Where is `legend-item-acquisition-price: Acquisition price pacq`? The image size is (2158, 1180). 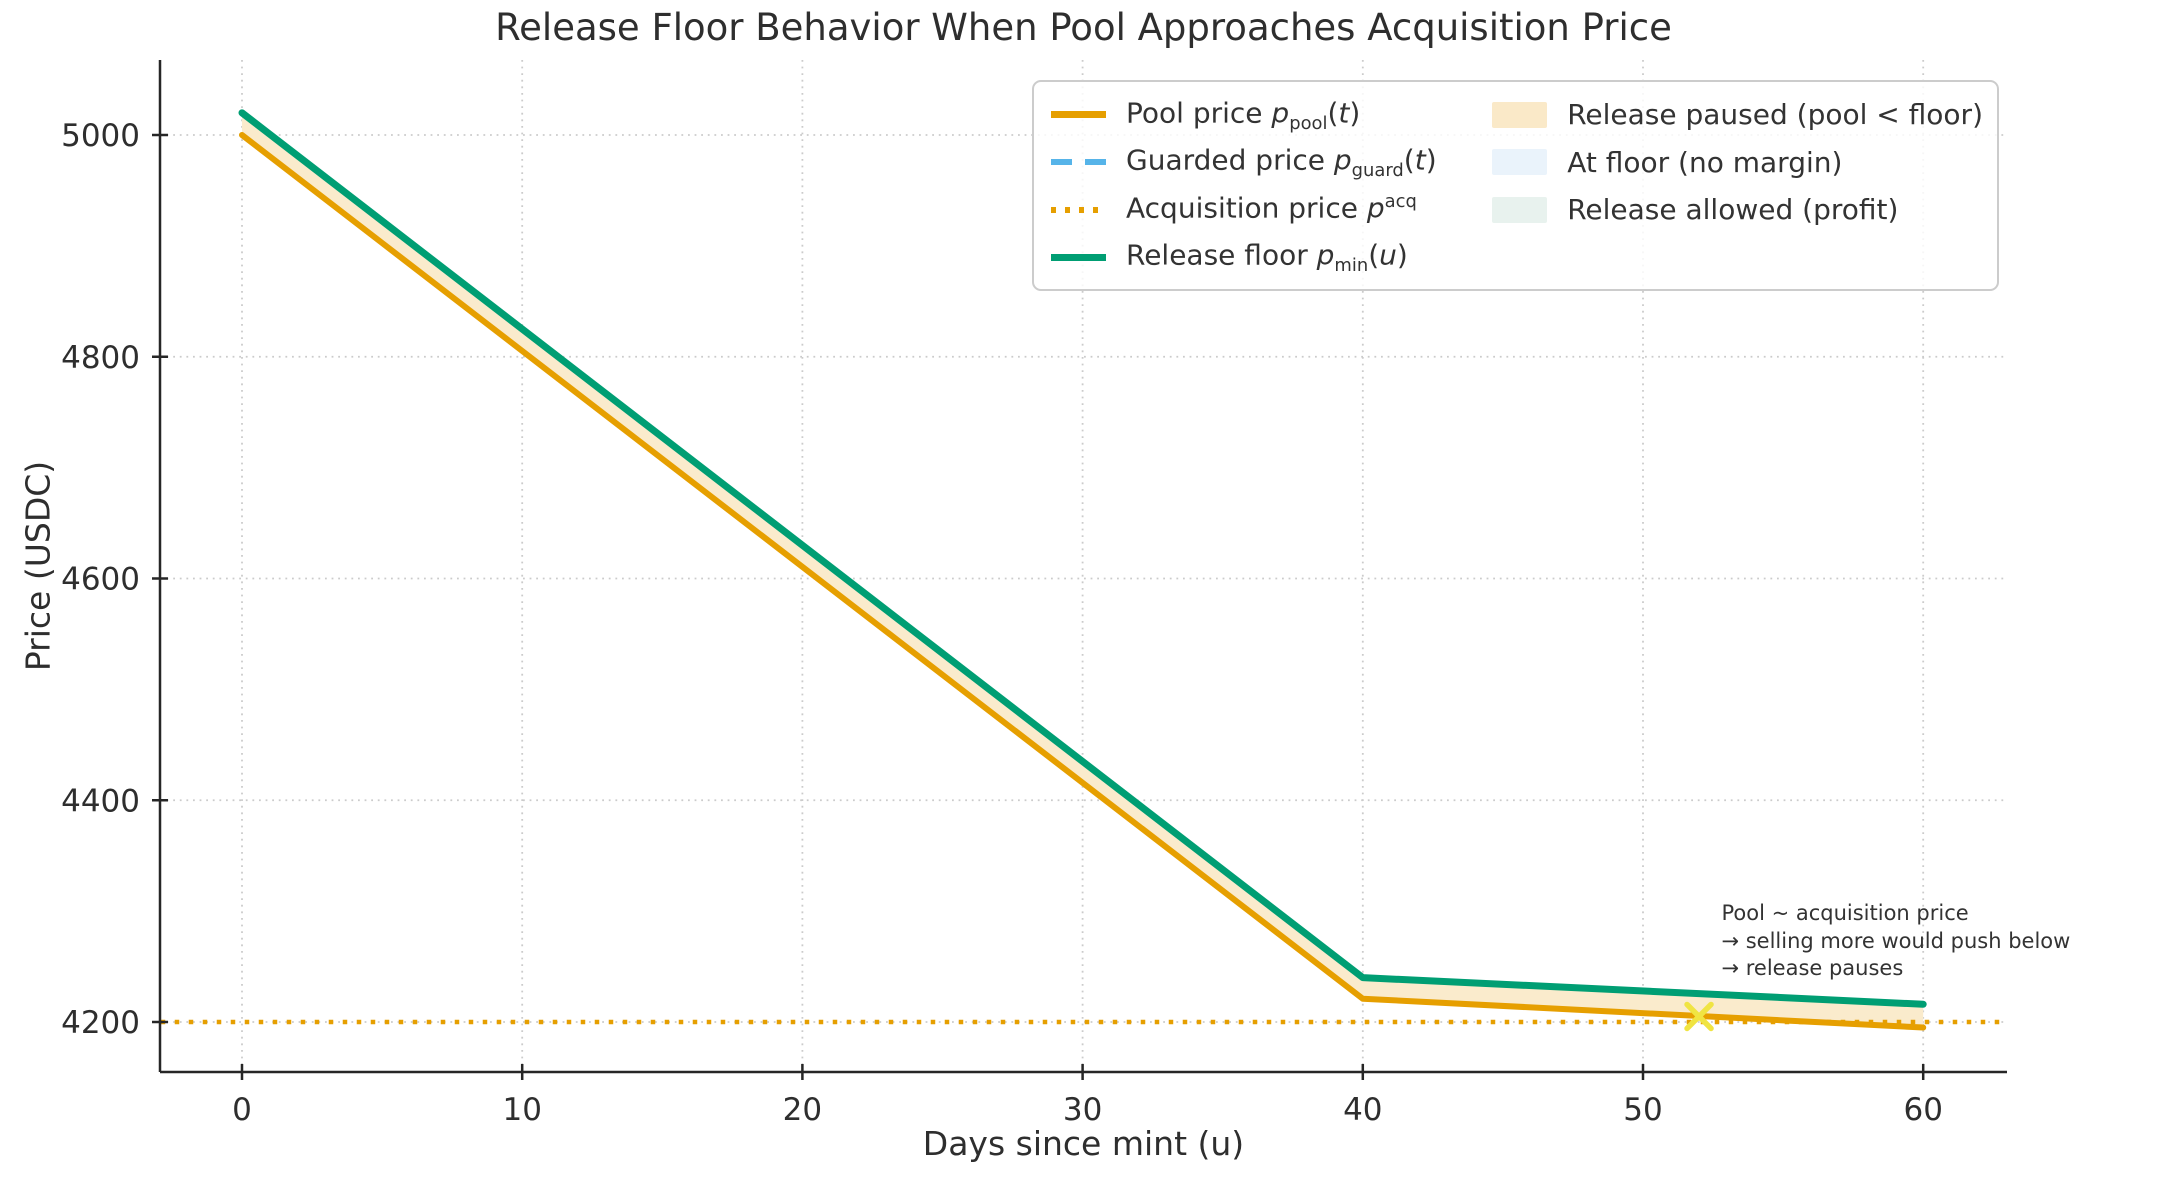
legend-item-acquisition-price: Acquisition price pacq is located at coordinates (1271, 210).